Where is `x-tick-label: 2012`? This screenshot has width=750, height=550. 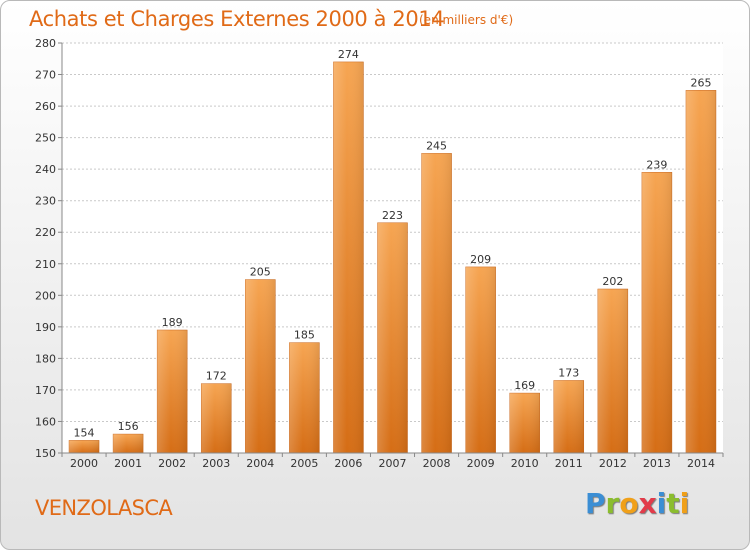
x-tick-label: 2012 is located at coordinates (613, 463).